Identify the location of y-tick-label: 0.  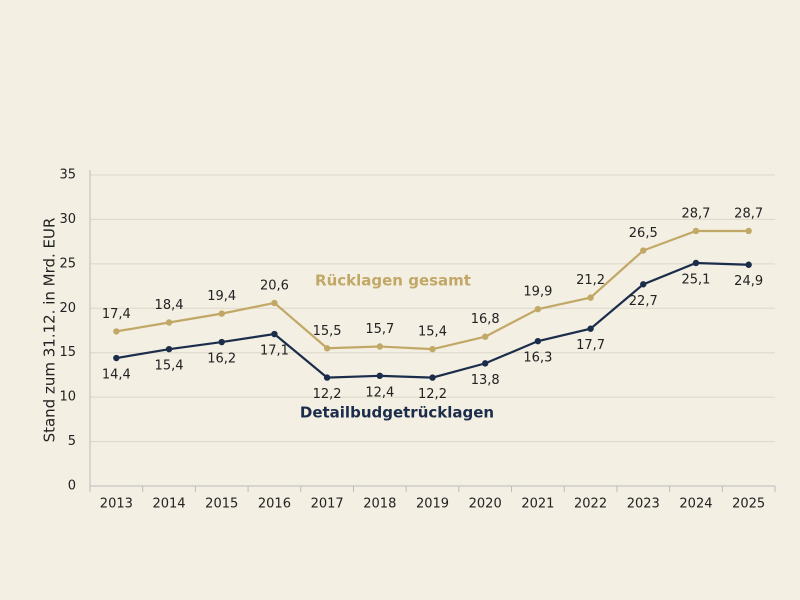
(72, 486).